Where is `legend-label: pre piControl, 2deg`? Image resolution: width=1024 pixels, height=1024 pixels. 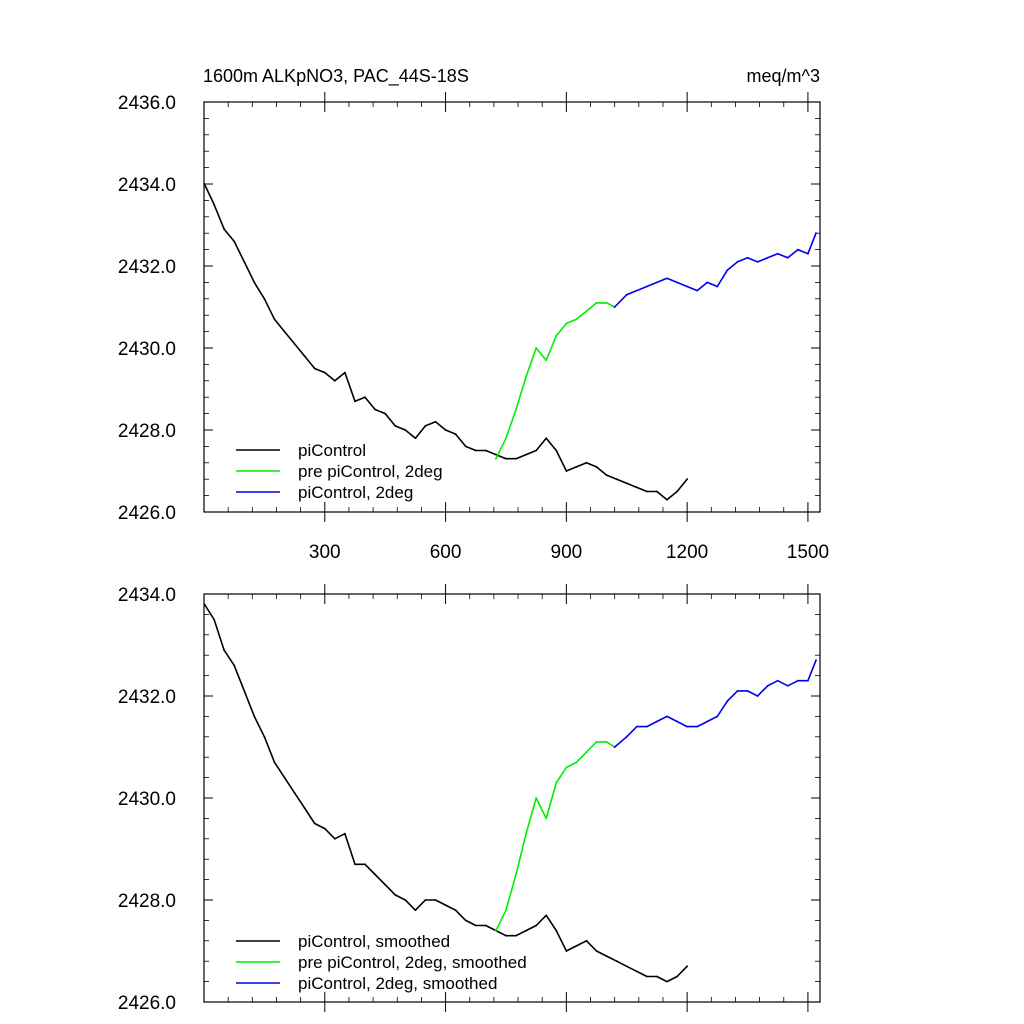 legend-label: pre piControl, 2deg is located at coordinates (370, 471).